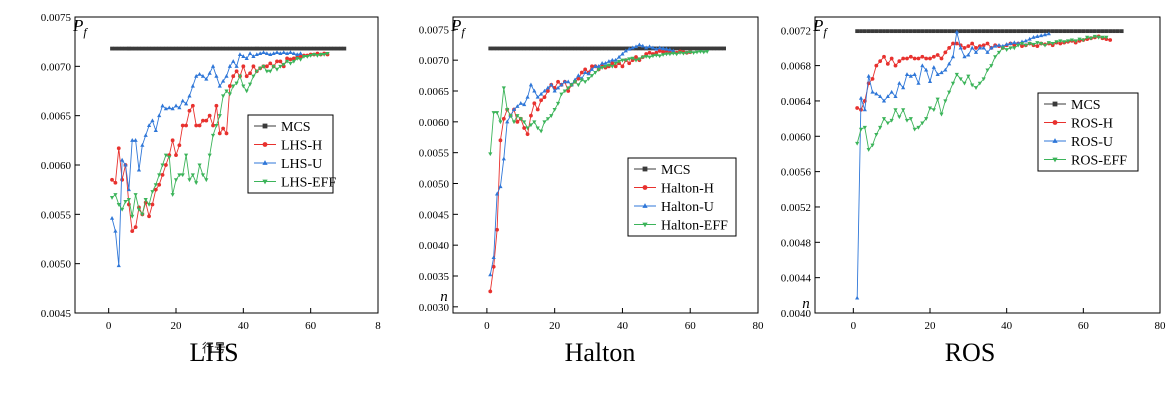 This screenshot has height=401, width=1170. I want to click on y-tick-label: 0.0064, so click(796, 102).